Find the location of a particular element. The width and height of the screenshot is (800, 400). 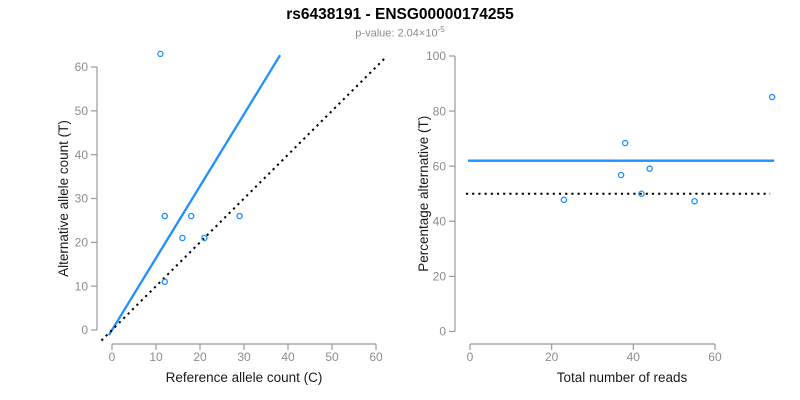

y-axis-title: Alternative allele count (T) is located at coordinates (63, 198).